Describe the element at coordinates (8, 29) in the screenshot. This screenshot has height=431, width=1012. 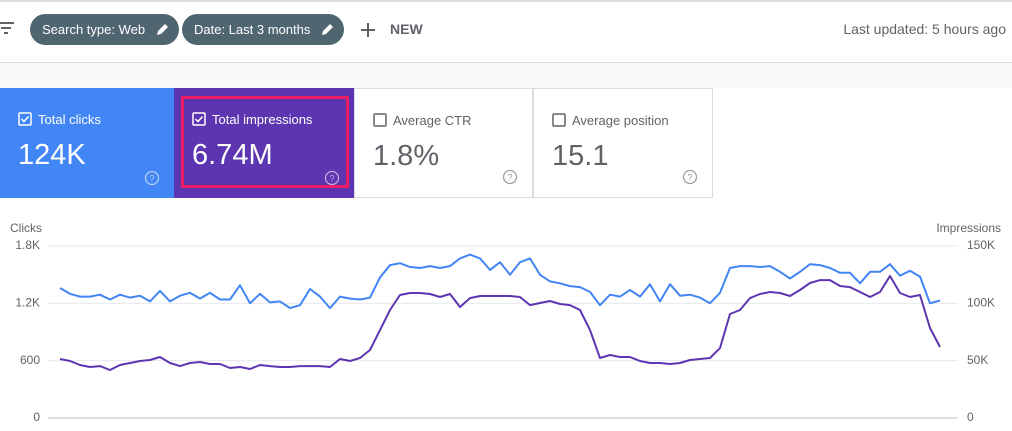
I see `filter-icon` at that location.